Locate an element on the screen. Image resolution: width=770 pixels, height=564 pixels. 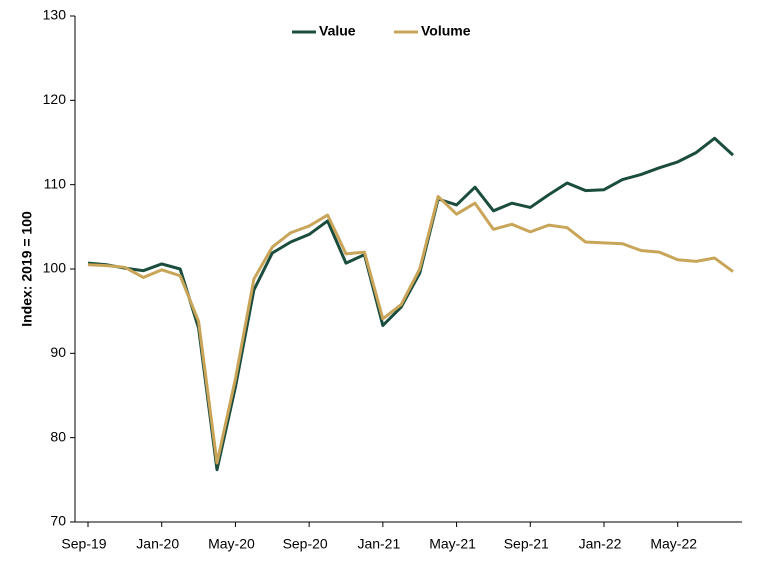
x-tick-label: Jan-22 is located at coordinates (600, 544).